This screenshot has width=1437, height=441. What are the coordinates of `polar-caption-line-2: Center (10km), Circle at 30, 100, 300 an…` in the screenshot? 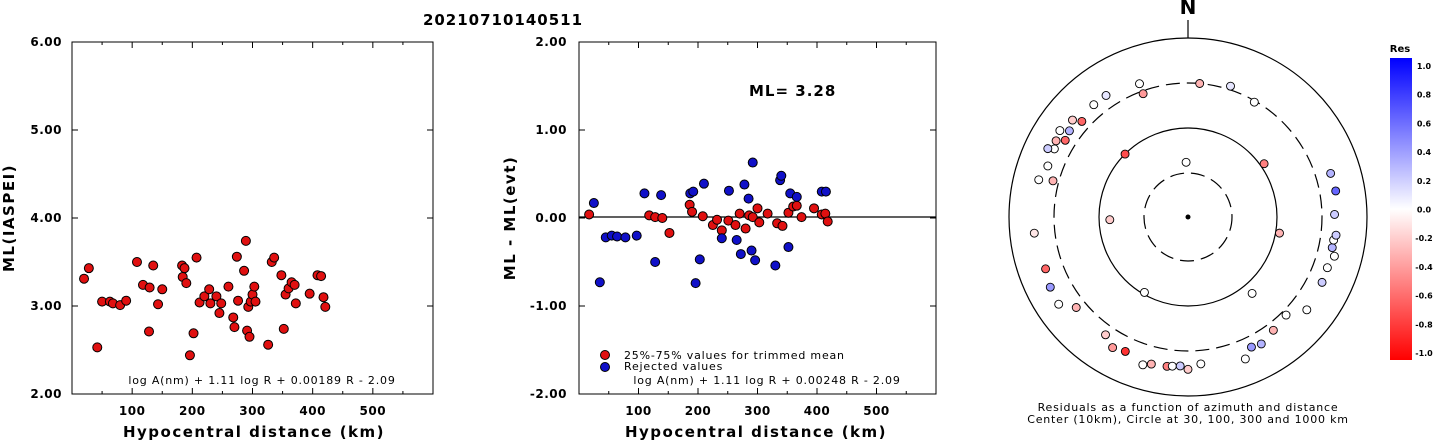 It's located at (1188, 419).